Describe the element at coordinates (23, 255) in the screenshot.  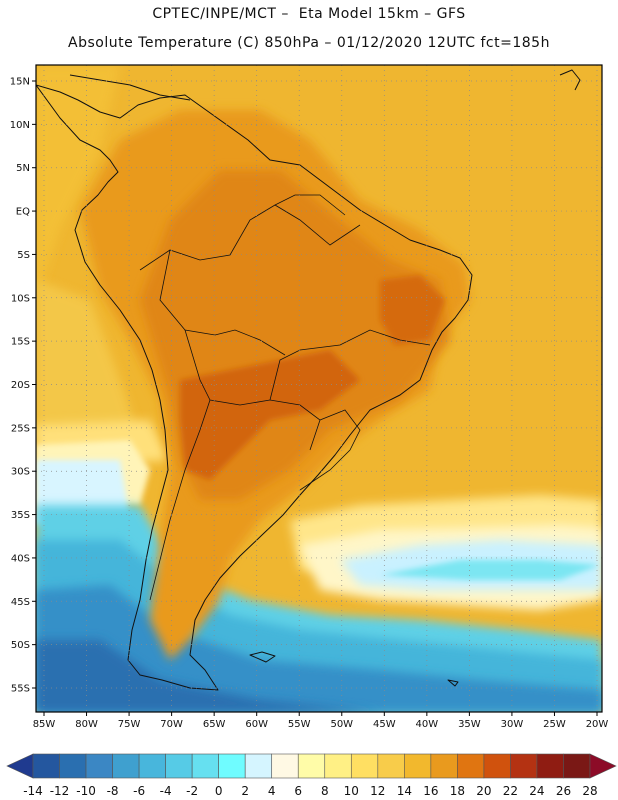
I see `lat-tick-label: 5S` at that location.